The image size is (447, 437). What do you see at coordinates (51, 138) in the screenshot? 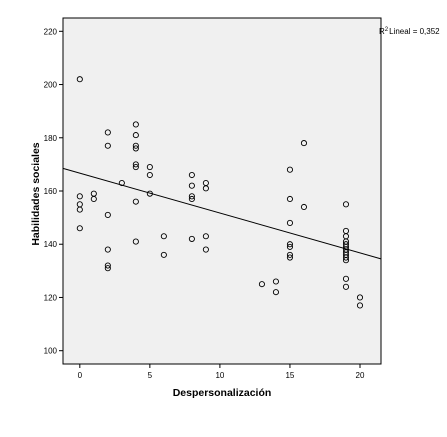
I see `y-tick-label: 180` at bounding box center [51, 138].